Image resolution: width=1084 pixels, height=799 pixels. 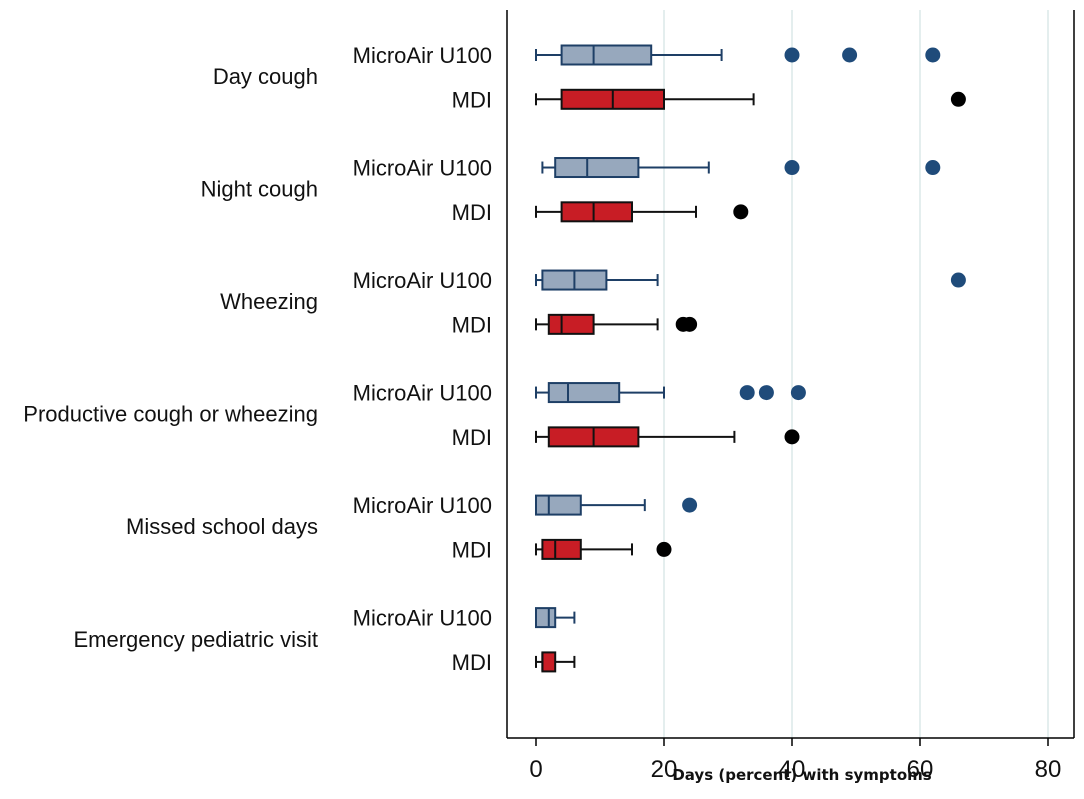 What do you see at coordinates (422, 168) in the screenshot?
I see `group-label-1-0: MicroAir U100` at bounding box center [422, 168].